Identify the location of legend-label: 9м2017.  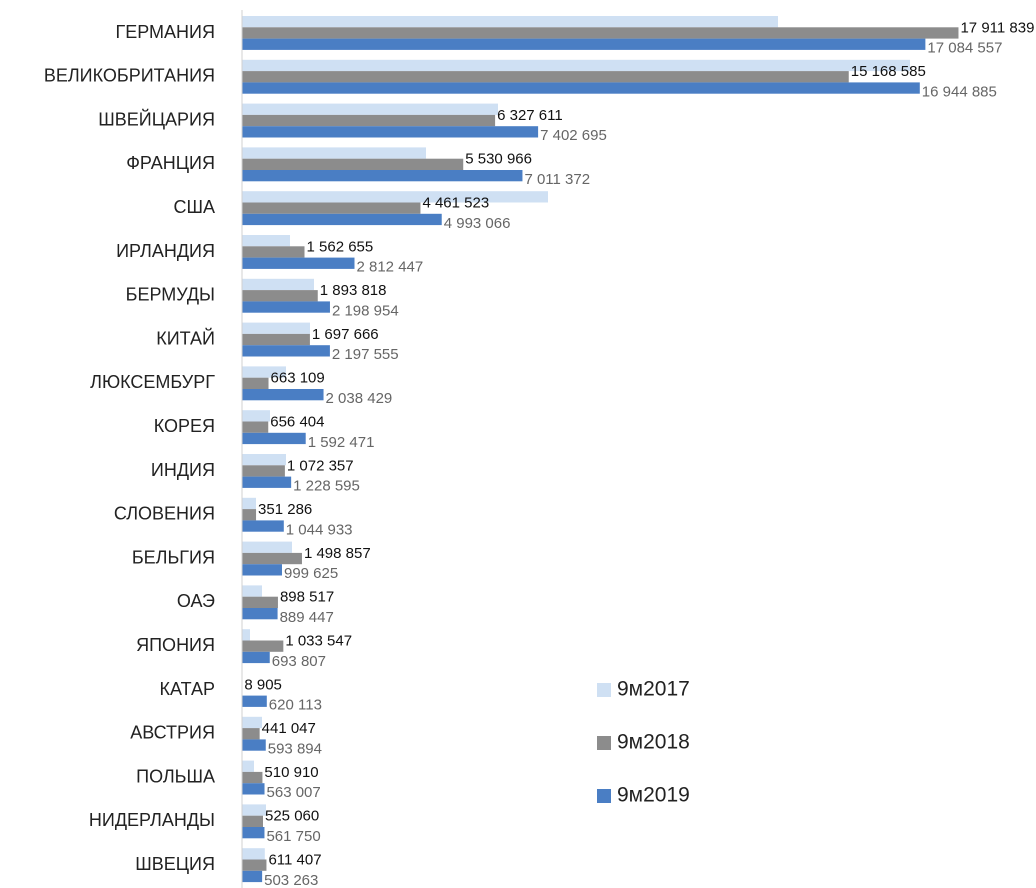
(653, 689).